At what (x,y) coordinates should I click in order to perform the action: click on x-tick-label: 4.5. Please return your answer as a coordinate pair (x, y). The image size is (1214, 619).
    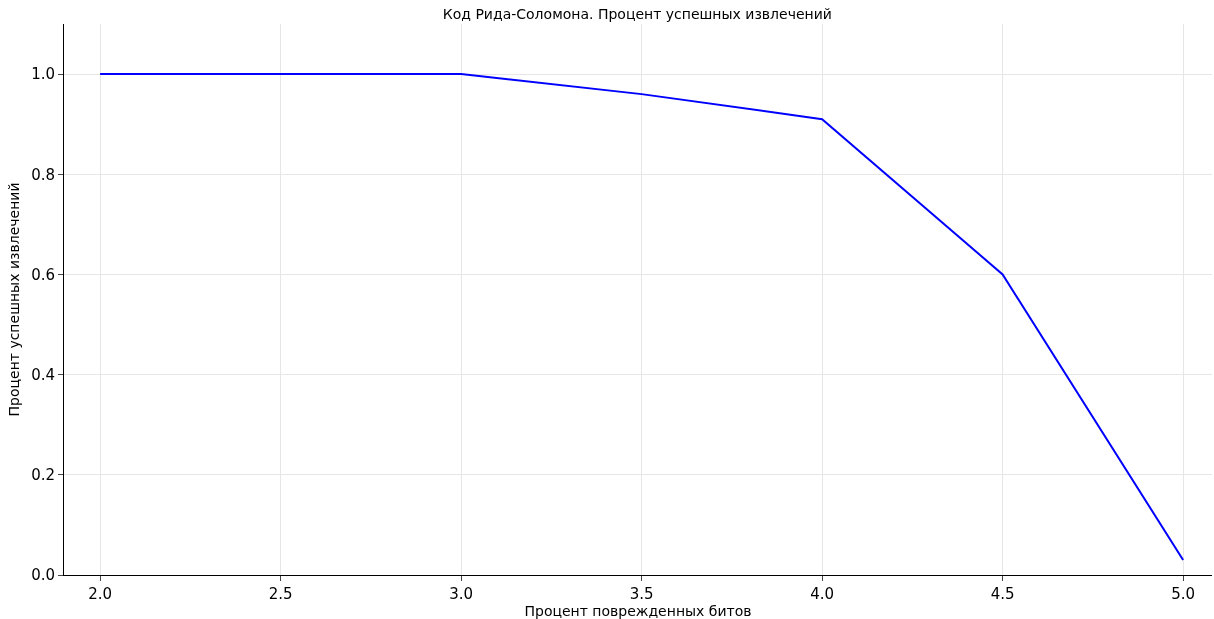
    Looking at the image, I should click on (1002, 594).